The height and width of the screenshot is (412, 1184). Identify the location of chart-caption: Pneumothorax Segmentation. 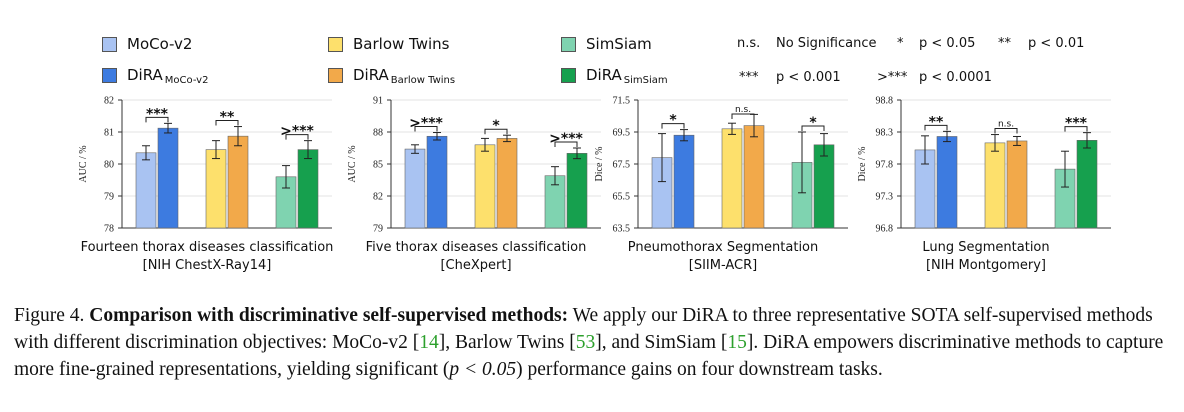
(723, 247).